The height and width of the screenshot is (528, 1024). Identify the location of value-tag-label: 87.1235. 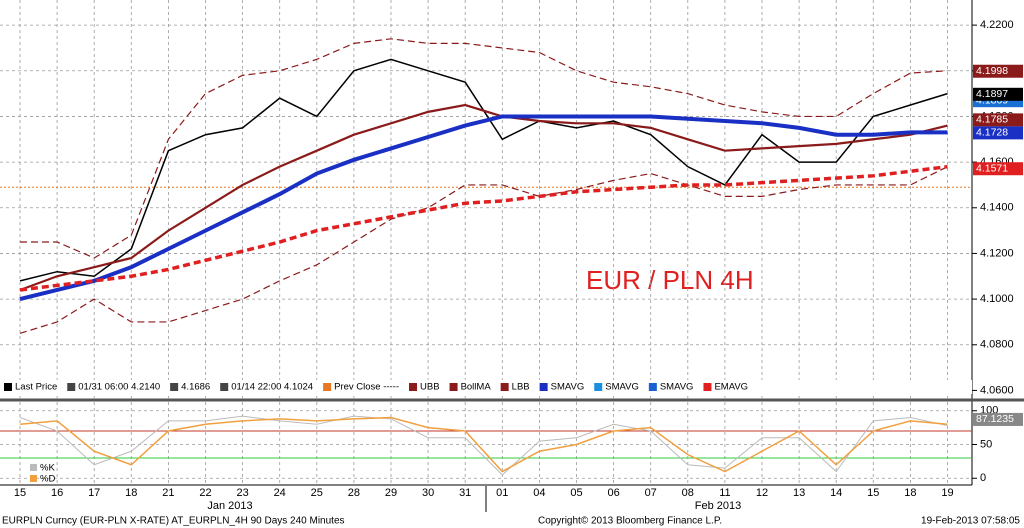
(995, 419).